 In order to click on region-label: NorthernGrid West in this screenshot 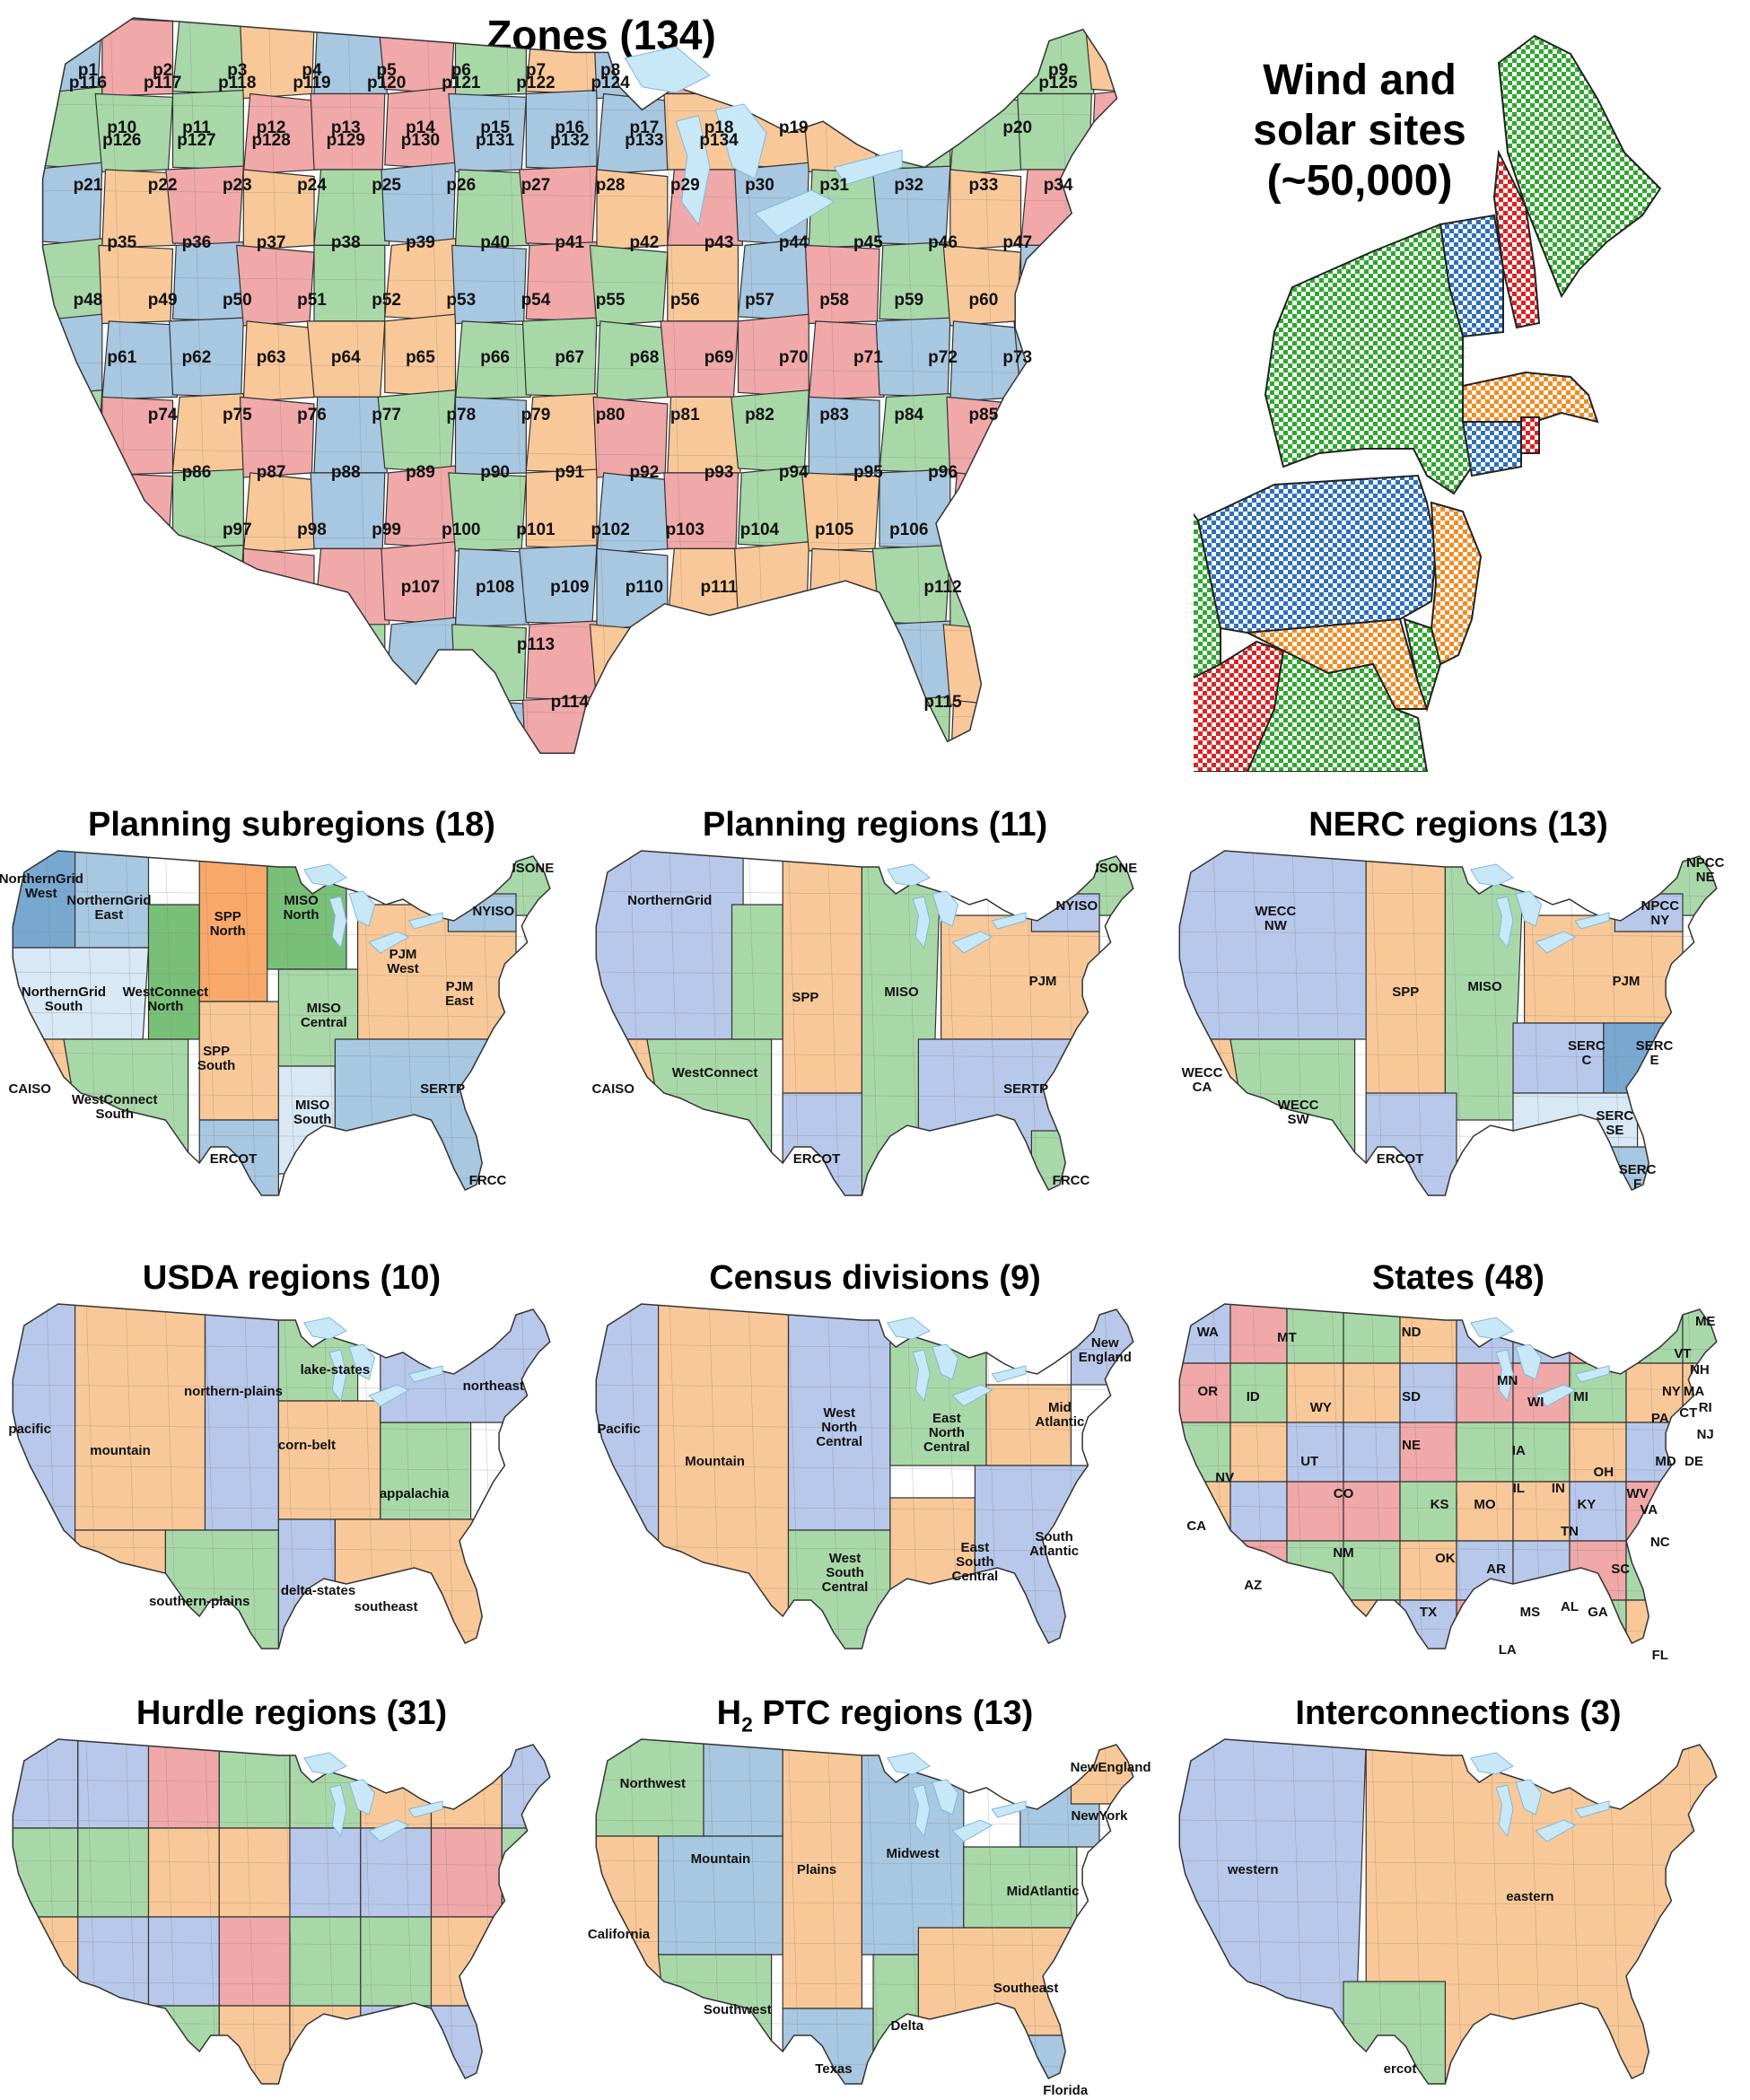, I will do `click(42, 886)`.